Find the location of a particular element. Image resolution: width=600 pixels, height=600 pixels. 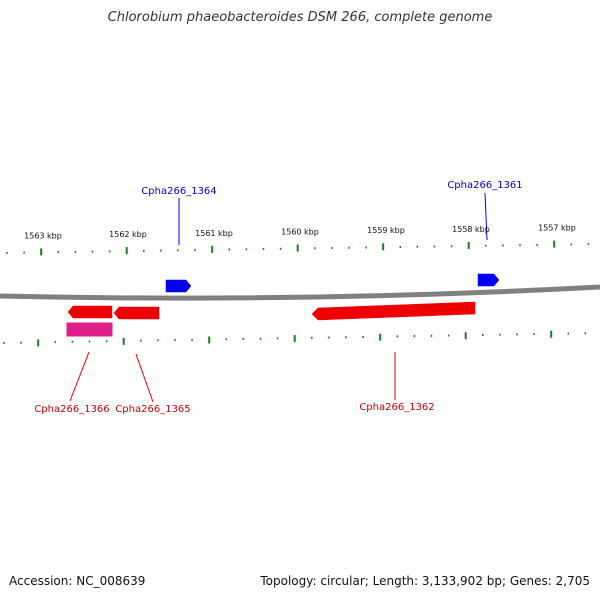

gene-label-cpha266-1362: Cpha266_1362 is located at coordinates (396, 407).